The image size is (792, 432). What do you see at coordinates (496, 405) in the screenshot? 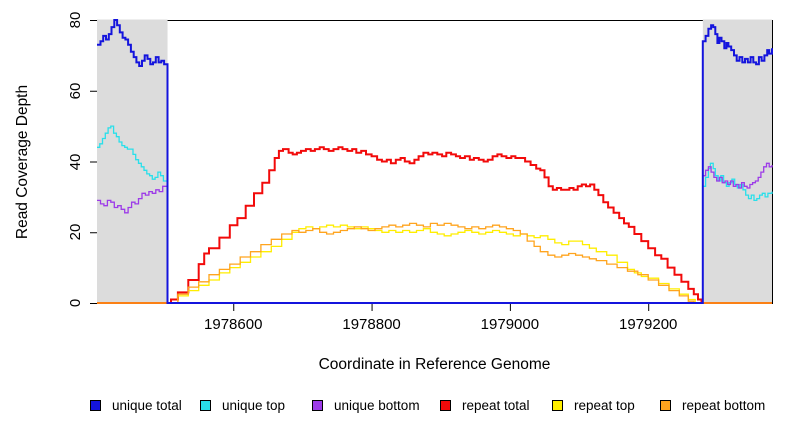
I see `legend-label: repeat total` at bounding box center [496, 405].